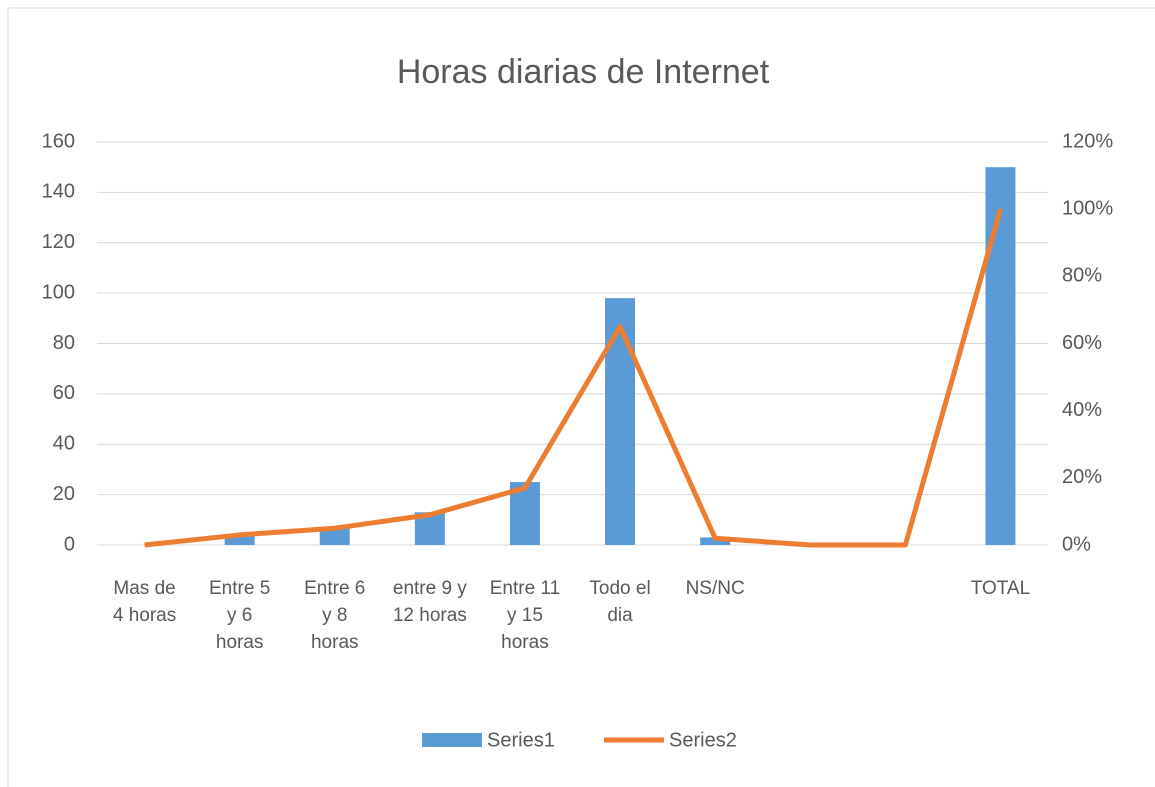 The width and height of the screenshot is (1155, 787). Describe the element at coordinates (58, 242) in the screenshot. I see `y-tick-label: 120` at that location.